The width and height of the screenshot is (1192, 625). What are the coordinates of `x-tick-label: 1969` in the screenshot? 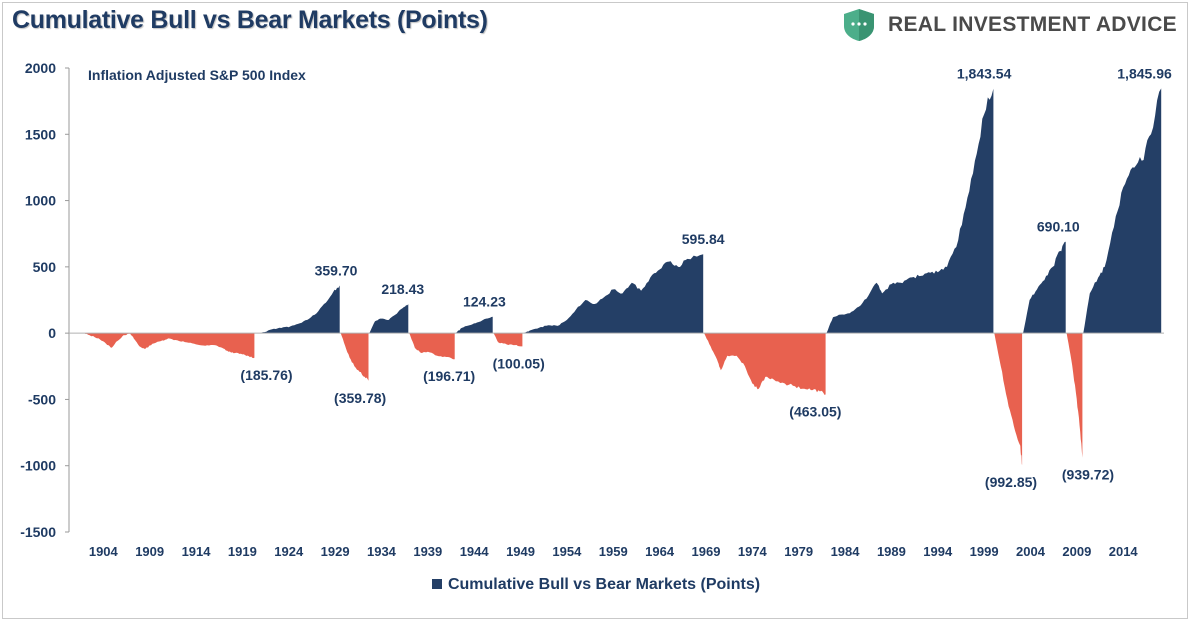 It's located at (706, 551).